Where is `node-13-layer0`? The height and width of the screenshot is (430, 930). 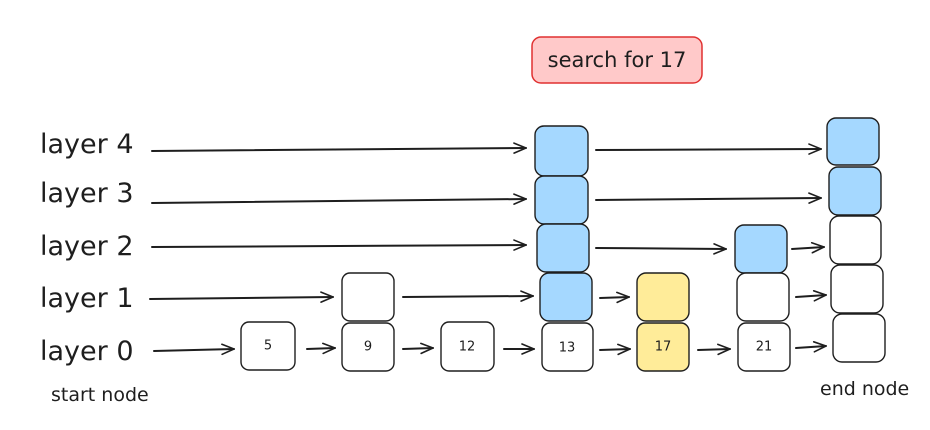
node-13-layer0 is located at coordinates (567, 347).